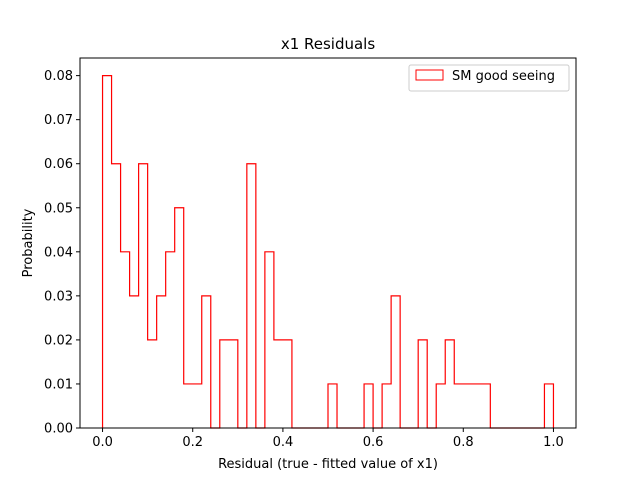  What do you see at coordinates (192, 442) in the screenshot?
I see `x-tick-label: 0.2` at bounding box center [192, 442].